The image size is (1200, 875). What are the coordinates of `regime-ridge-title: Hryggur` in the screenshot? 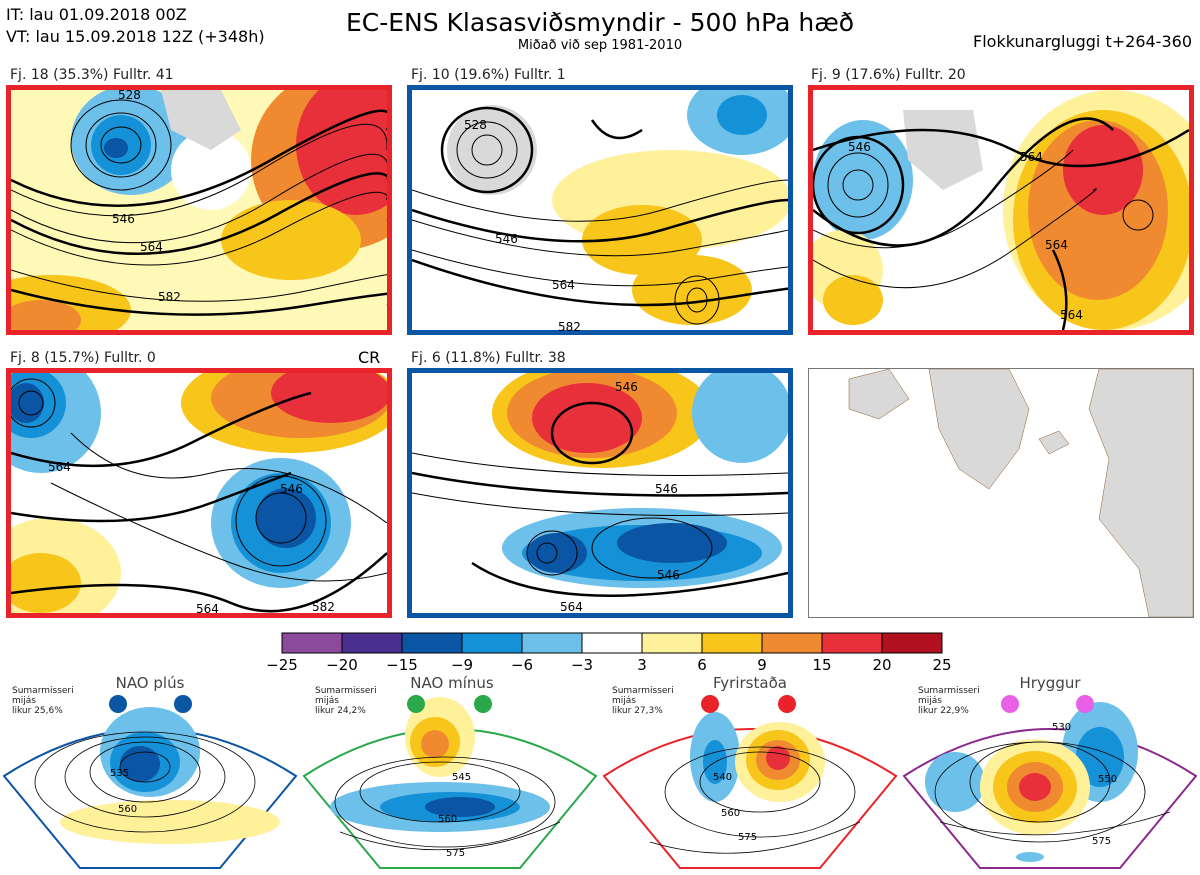 It's located at (1050, 683).